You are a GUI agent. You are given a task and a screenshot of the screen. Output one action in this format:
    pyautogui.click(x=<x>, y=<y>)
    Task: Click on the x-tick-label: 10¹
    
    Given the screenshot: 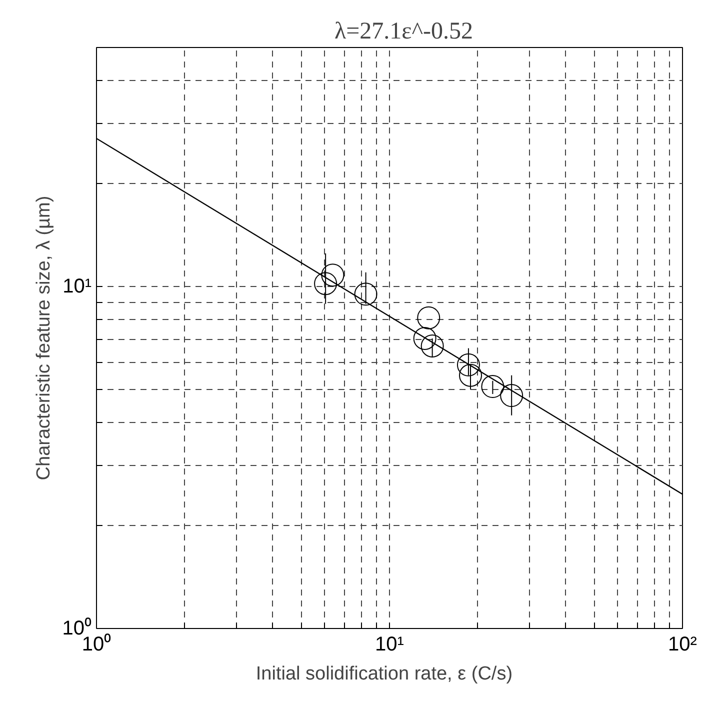 What is the action you would take?
    pyautogui.click(x=389, y=645)
    